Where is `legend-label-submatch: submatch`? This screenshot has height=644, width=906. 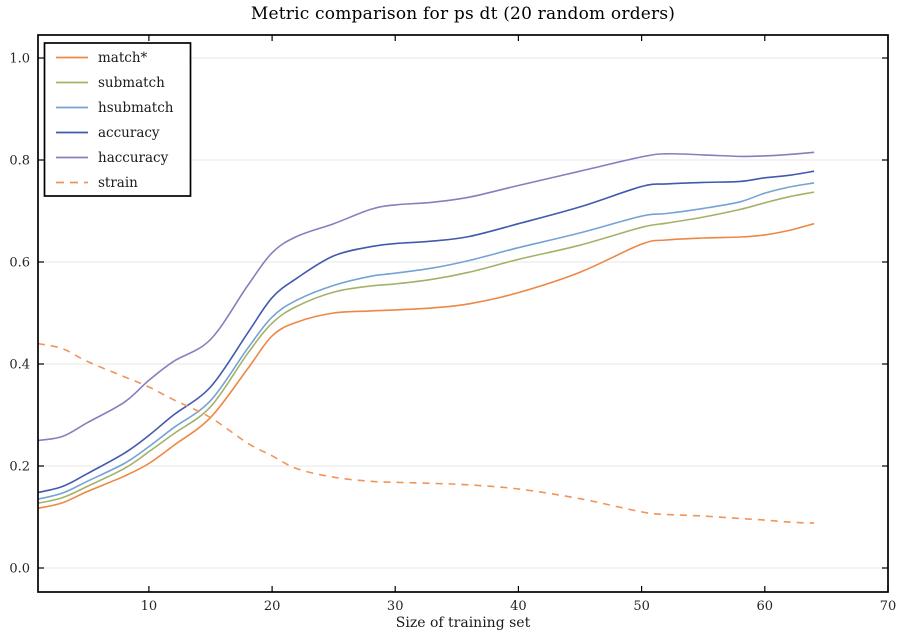 legend-label-submatch: submatch is located at coordinates (131, 83).